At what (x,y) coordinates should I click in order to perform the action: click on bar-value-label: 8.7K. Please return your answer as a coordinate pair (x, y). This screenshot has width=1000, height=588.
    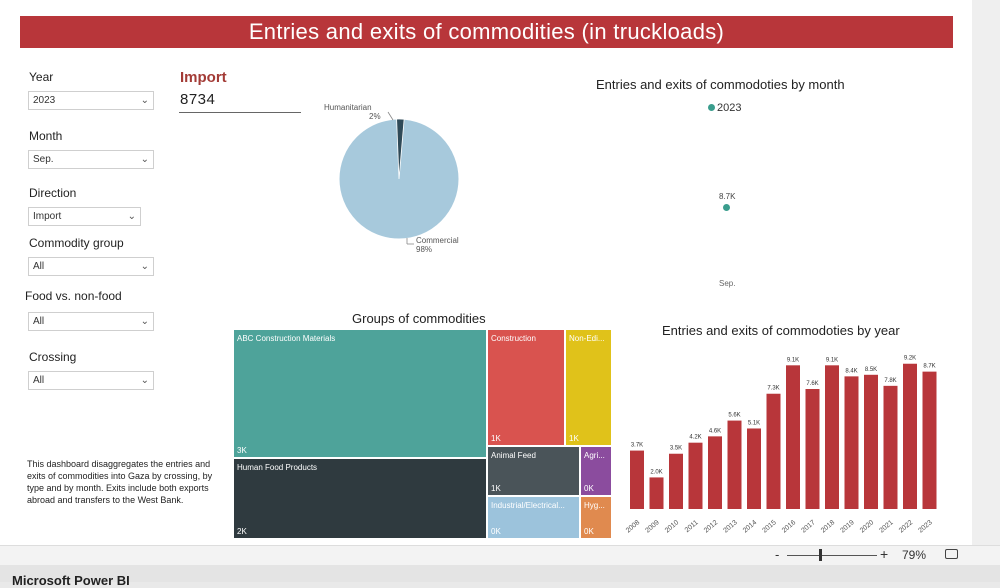
    Looking at the image, I should click on (929, 367).